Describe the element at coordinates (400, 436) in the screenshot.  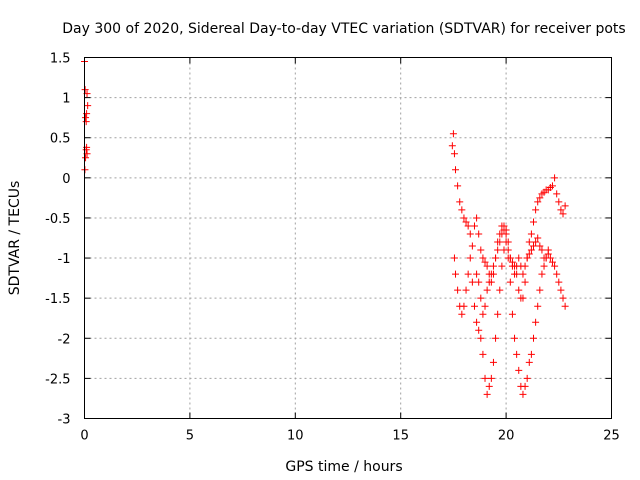
I see `x-tick-label: 15` at that location.